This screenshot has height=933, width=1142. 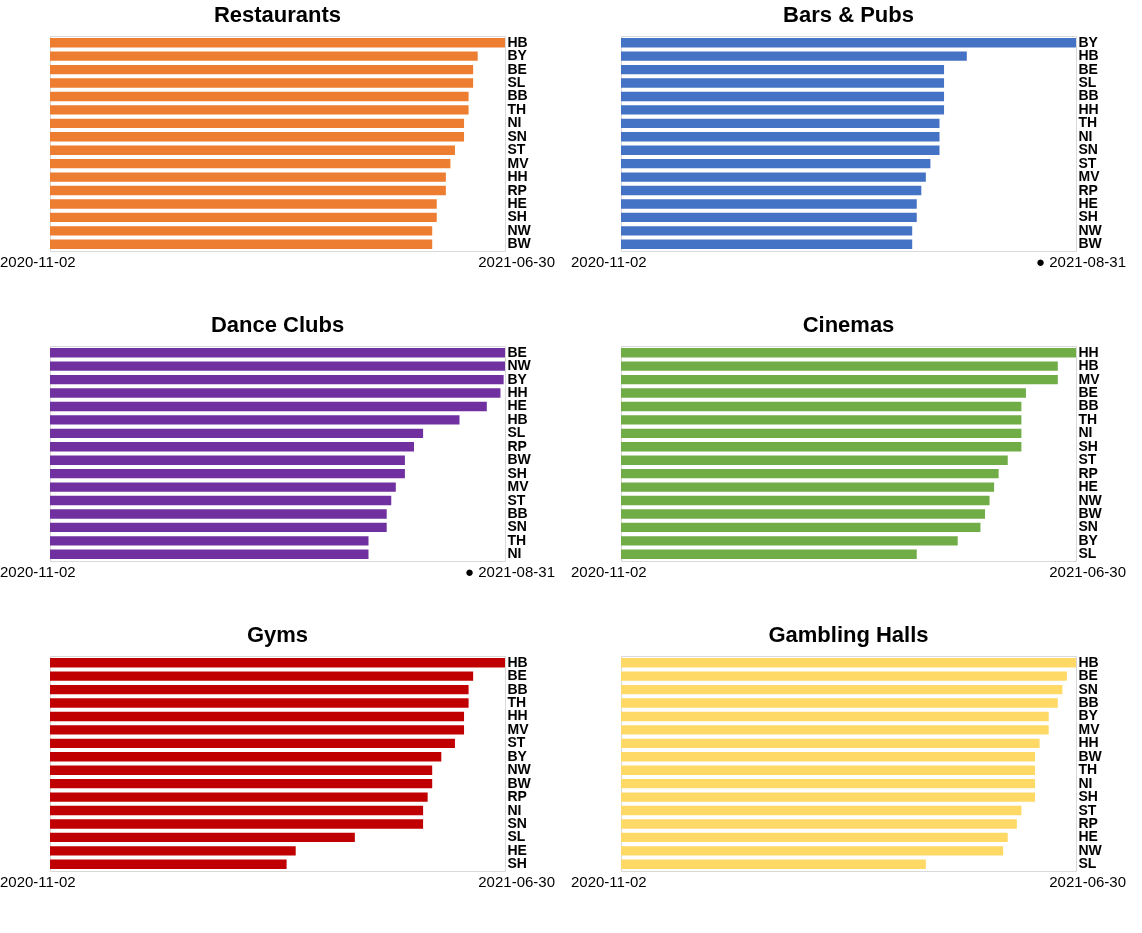 I want to click on chart-title: Restaurants, so click(x=277, y=15).